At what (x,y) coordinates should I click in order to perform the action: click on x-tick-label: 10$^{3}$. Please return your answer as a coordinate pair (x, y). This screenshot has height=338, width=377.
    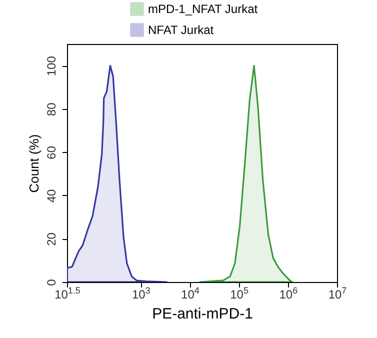
    Looking at the image, I should click on (141, 294).